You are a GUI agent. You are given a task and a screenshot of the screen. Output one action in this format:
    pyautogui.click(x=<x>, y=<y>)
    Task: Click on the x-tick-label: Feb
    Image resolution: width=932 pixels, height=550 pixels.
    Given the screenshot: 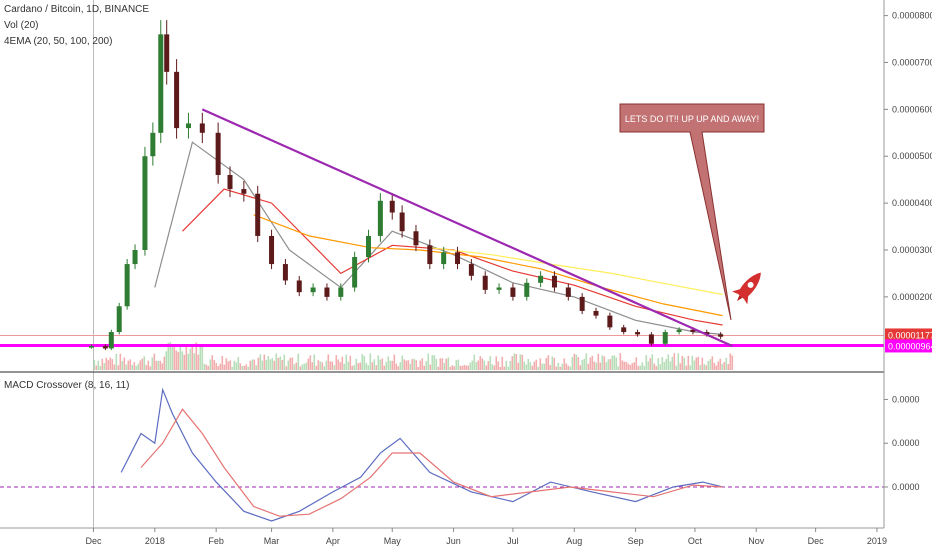 What is the action you would take?
    pyautogui.click(x=216, y=541)
    